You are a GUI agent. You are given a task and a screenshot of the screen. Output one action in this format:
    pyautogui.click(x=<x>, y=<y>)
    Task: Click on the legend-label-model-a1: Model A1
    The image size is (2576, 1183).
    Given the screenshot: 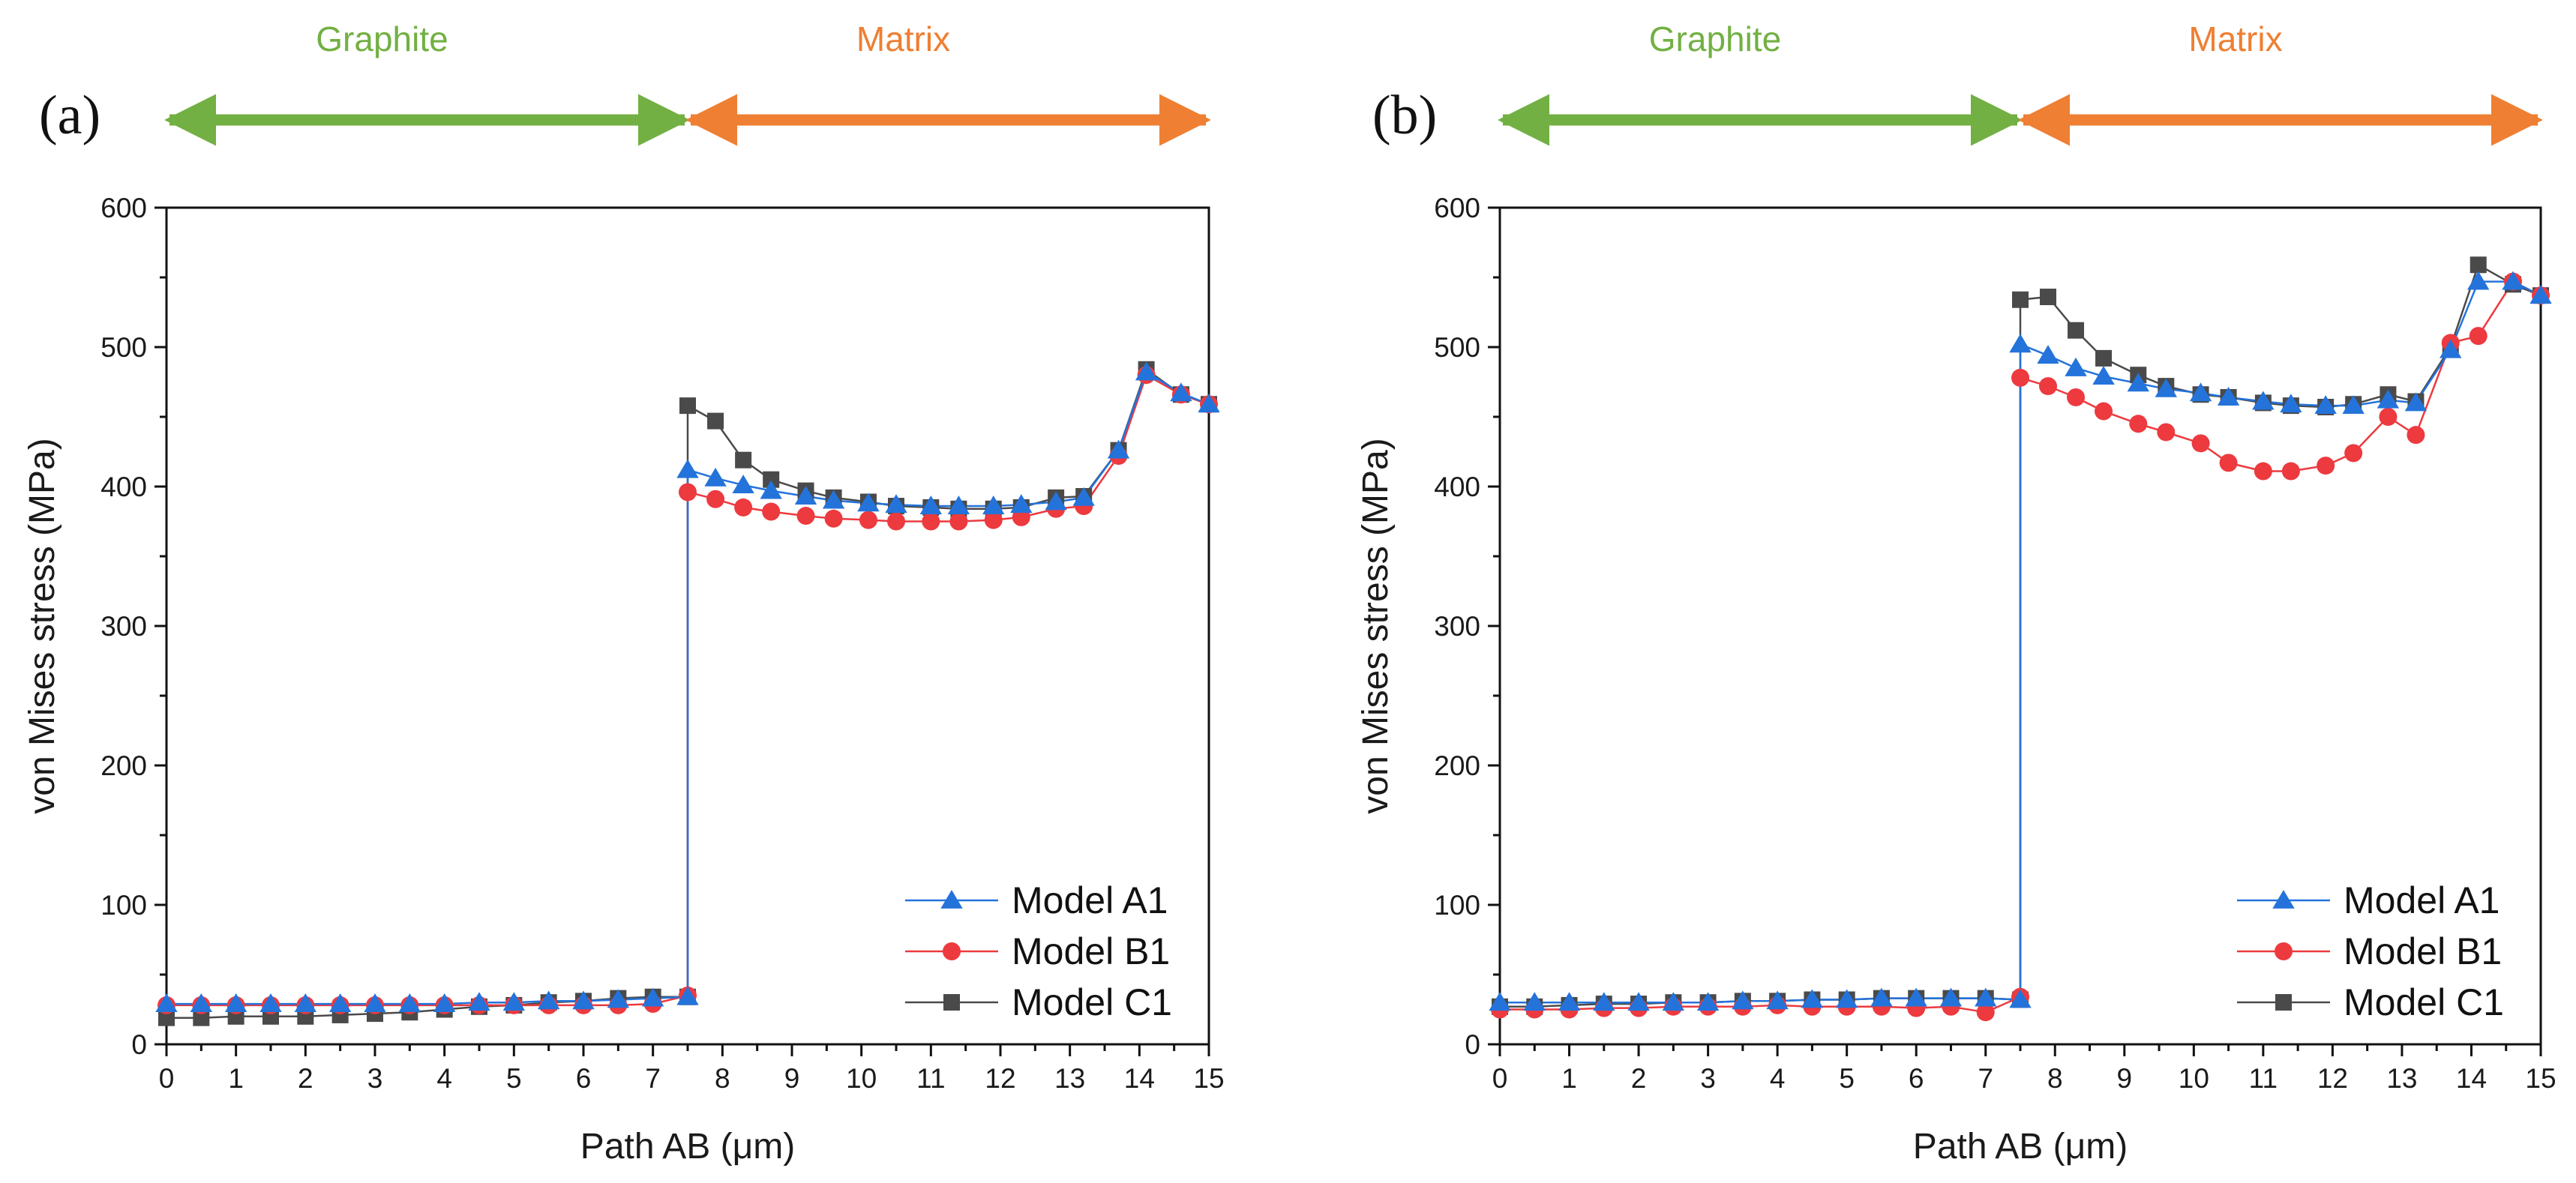 What is the action you would take?
    pyautogui.click(x=2422, y=900)
    